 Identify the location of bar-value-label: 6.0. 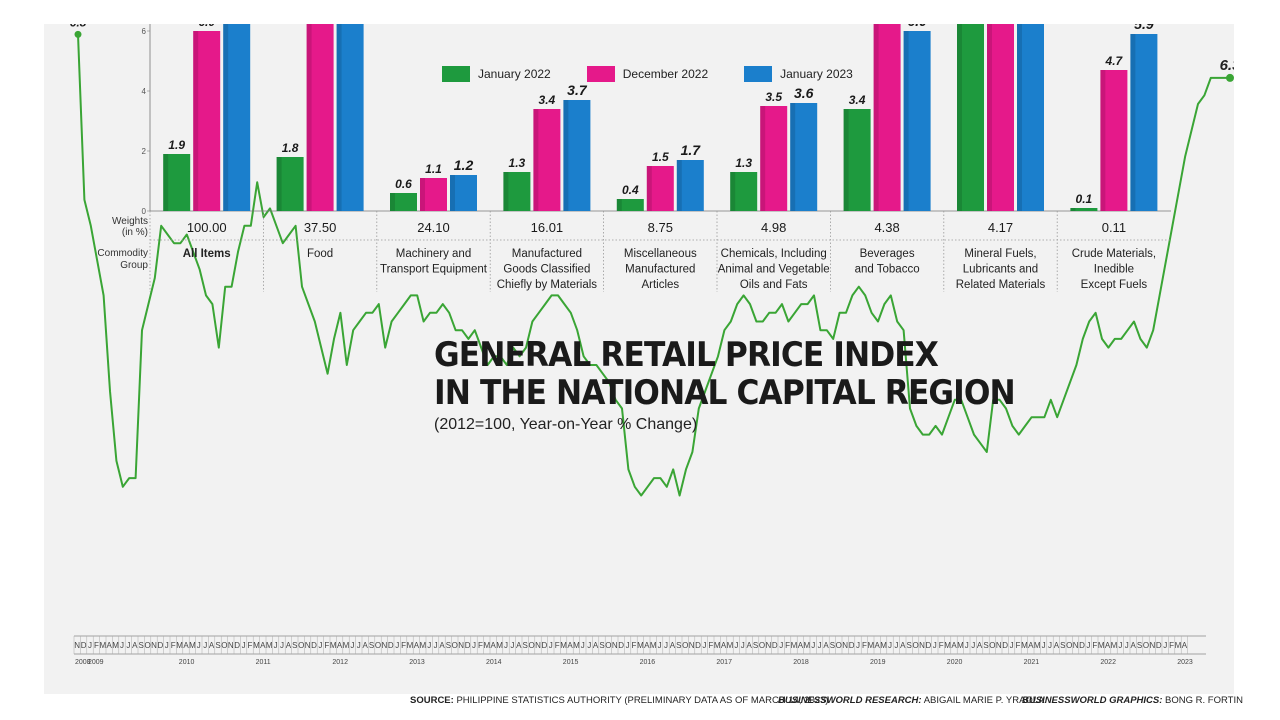
(206, 26).